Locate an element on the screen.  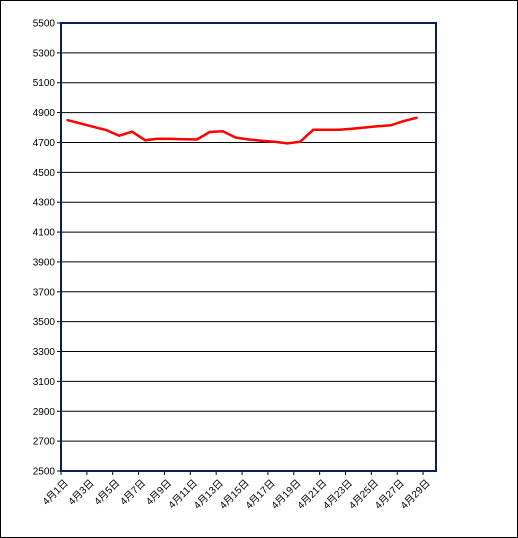
y-tick-label: 5500 is located at coordinates (44, 24).